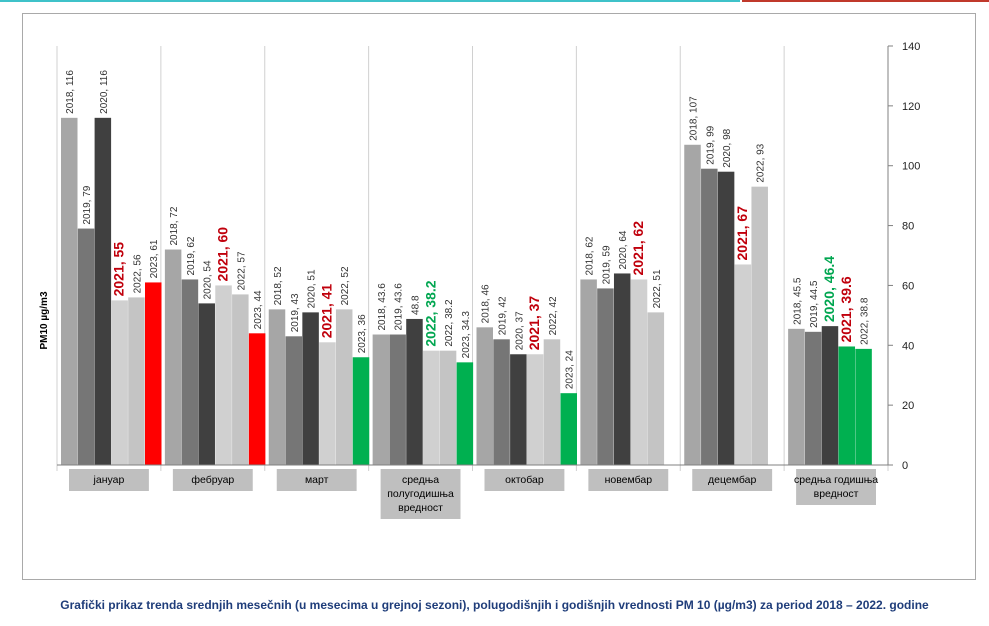  I want to click on bar-data-label: 2022, 56, so click(137, 273).